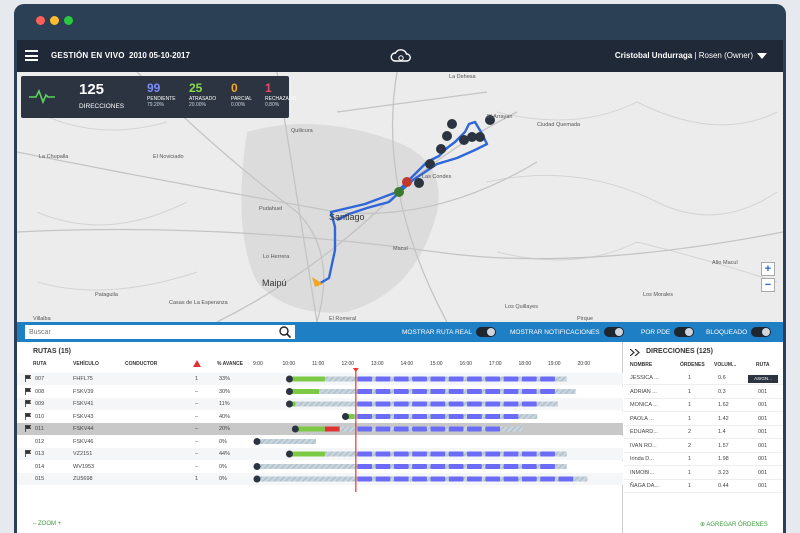 This screenshot has width=800, height=533. I want to click on route-id: 013, so click(40, 454).